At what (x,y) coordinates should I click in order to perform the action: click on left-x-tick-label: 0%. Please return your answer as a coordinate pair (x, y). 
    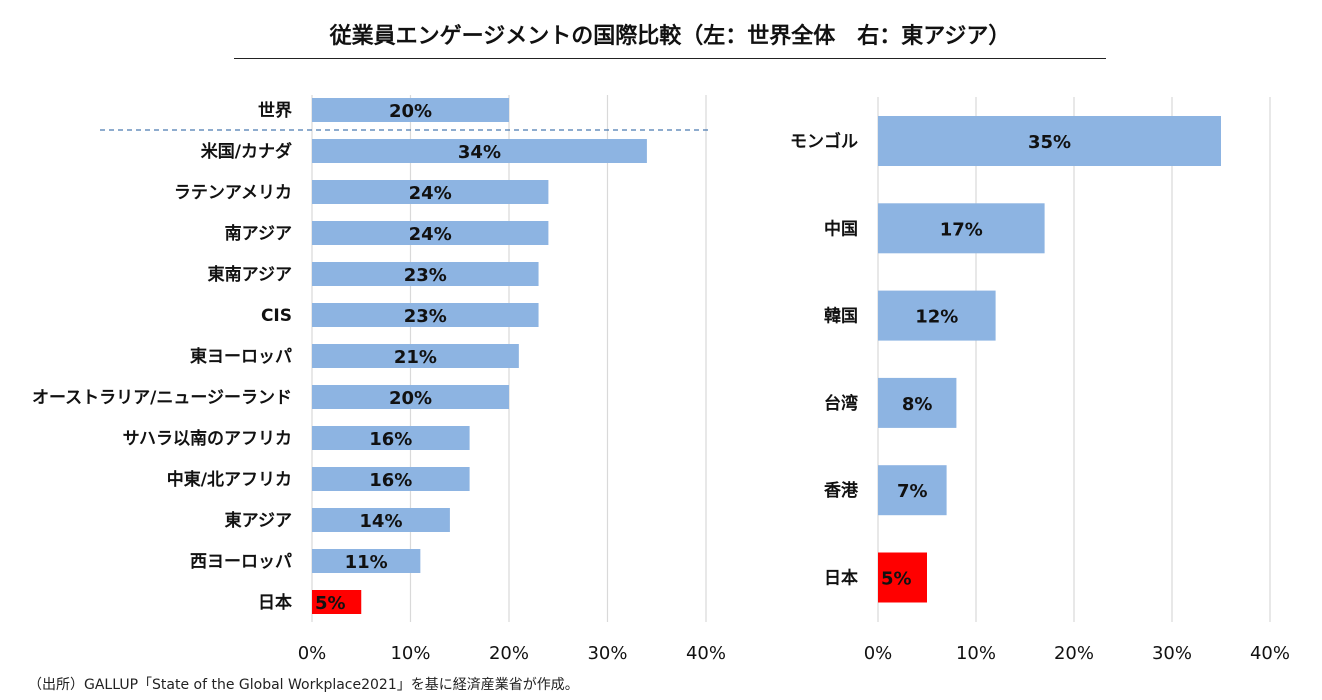
    Looking at the image, I should click on (312, 653).